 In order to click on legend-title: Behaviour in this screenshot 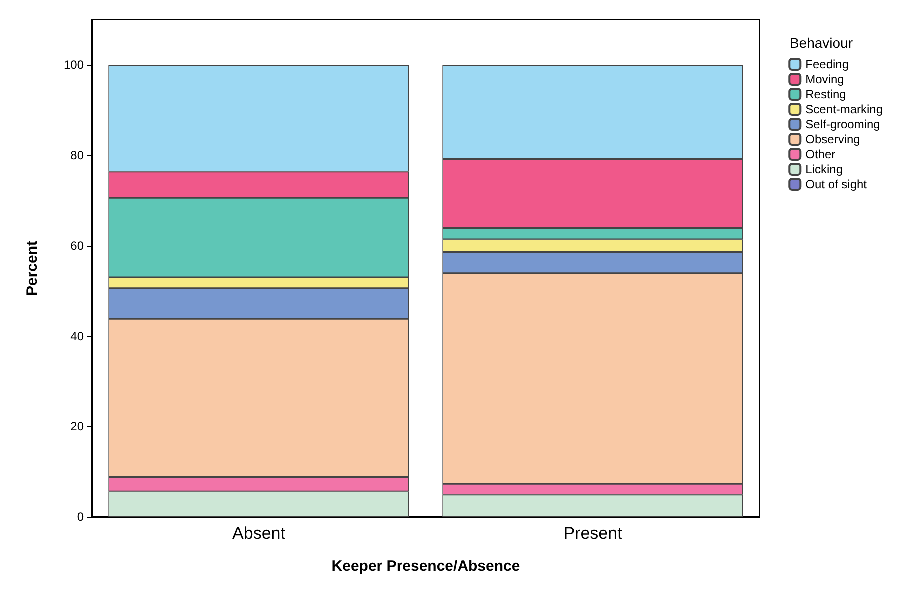, I will do `click(822, 43)`.